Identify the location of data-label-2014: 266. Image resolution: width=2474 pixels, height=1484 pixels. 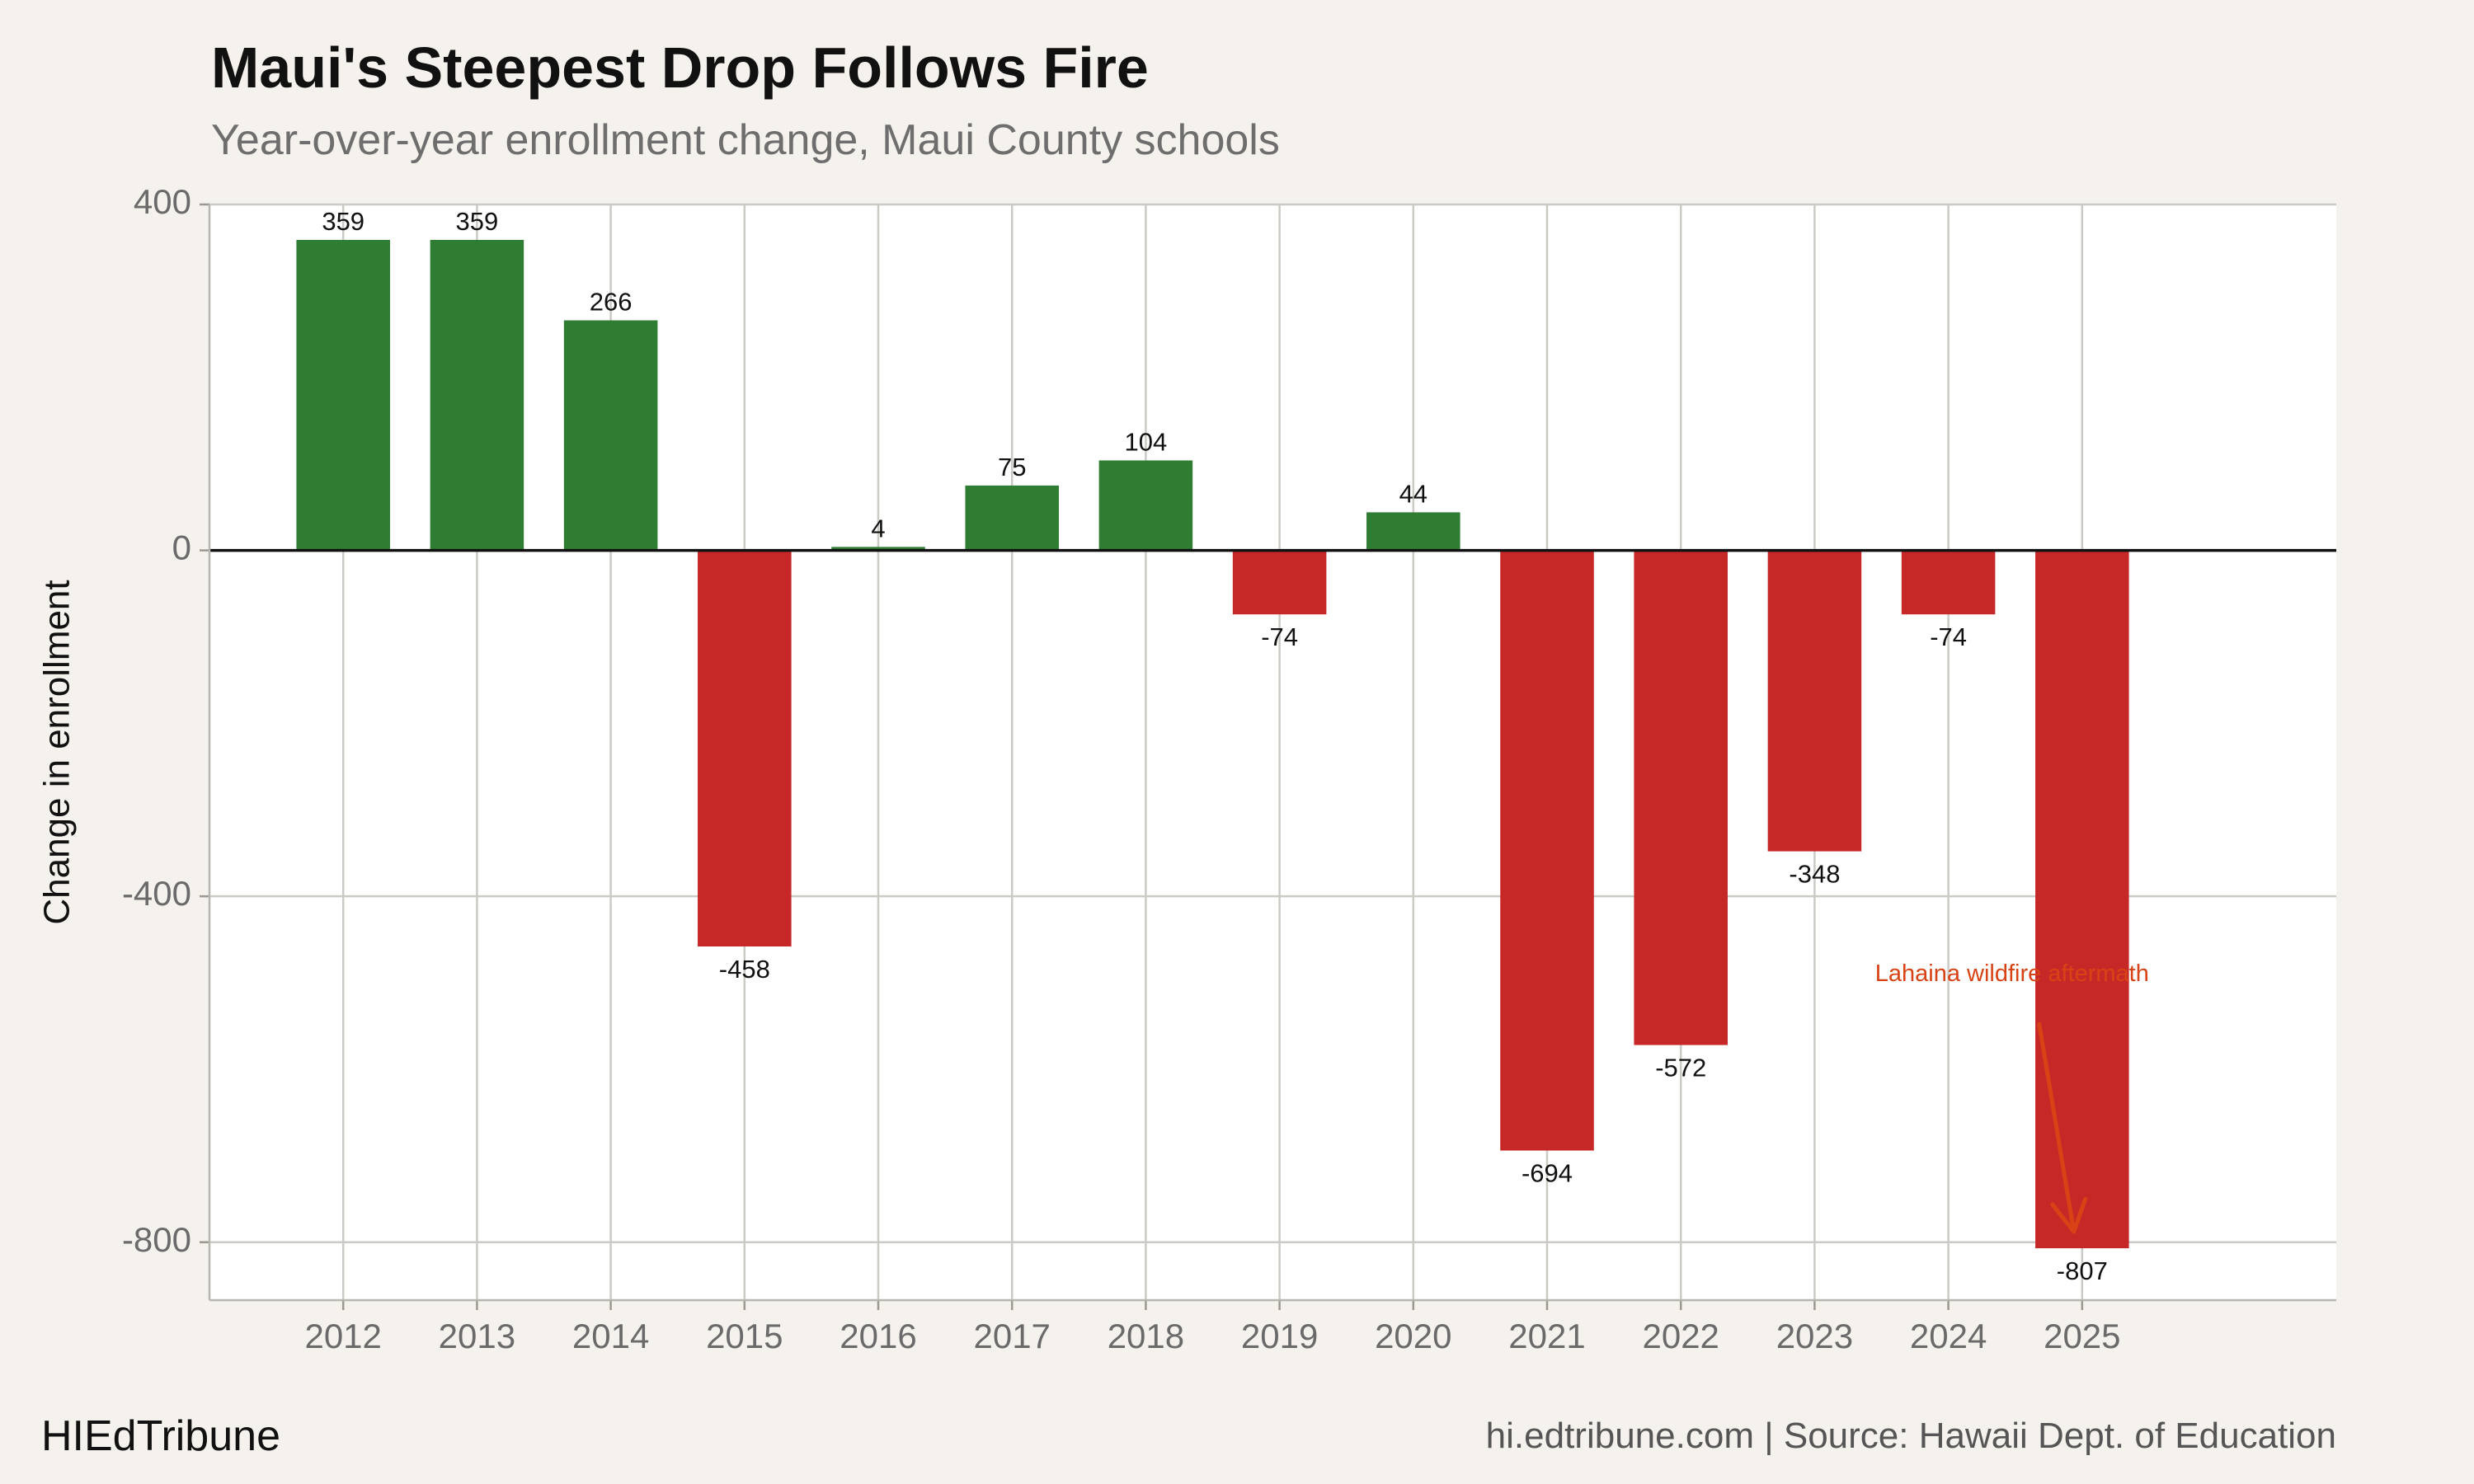
(611, 302).